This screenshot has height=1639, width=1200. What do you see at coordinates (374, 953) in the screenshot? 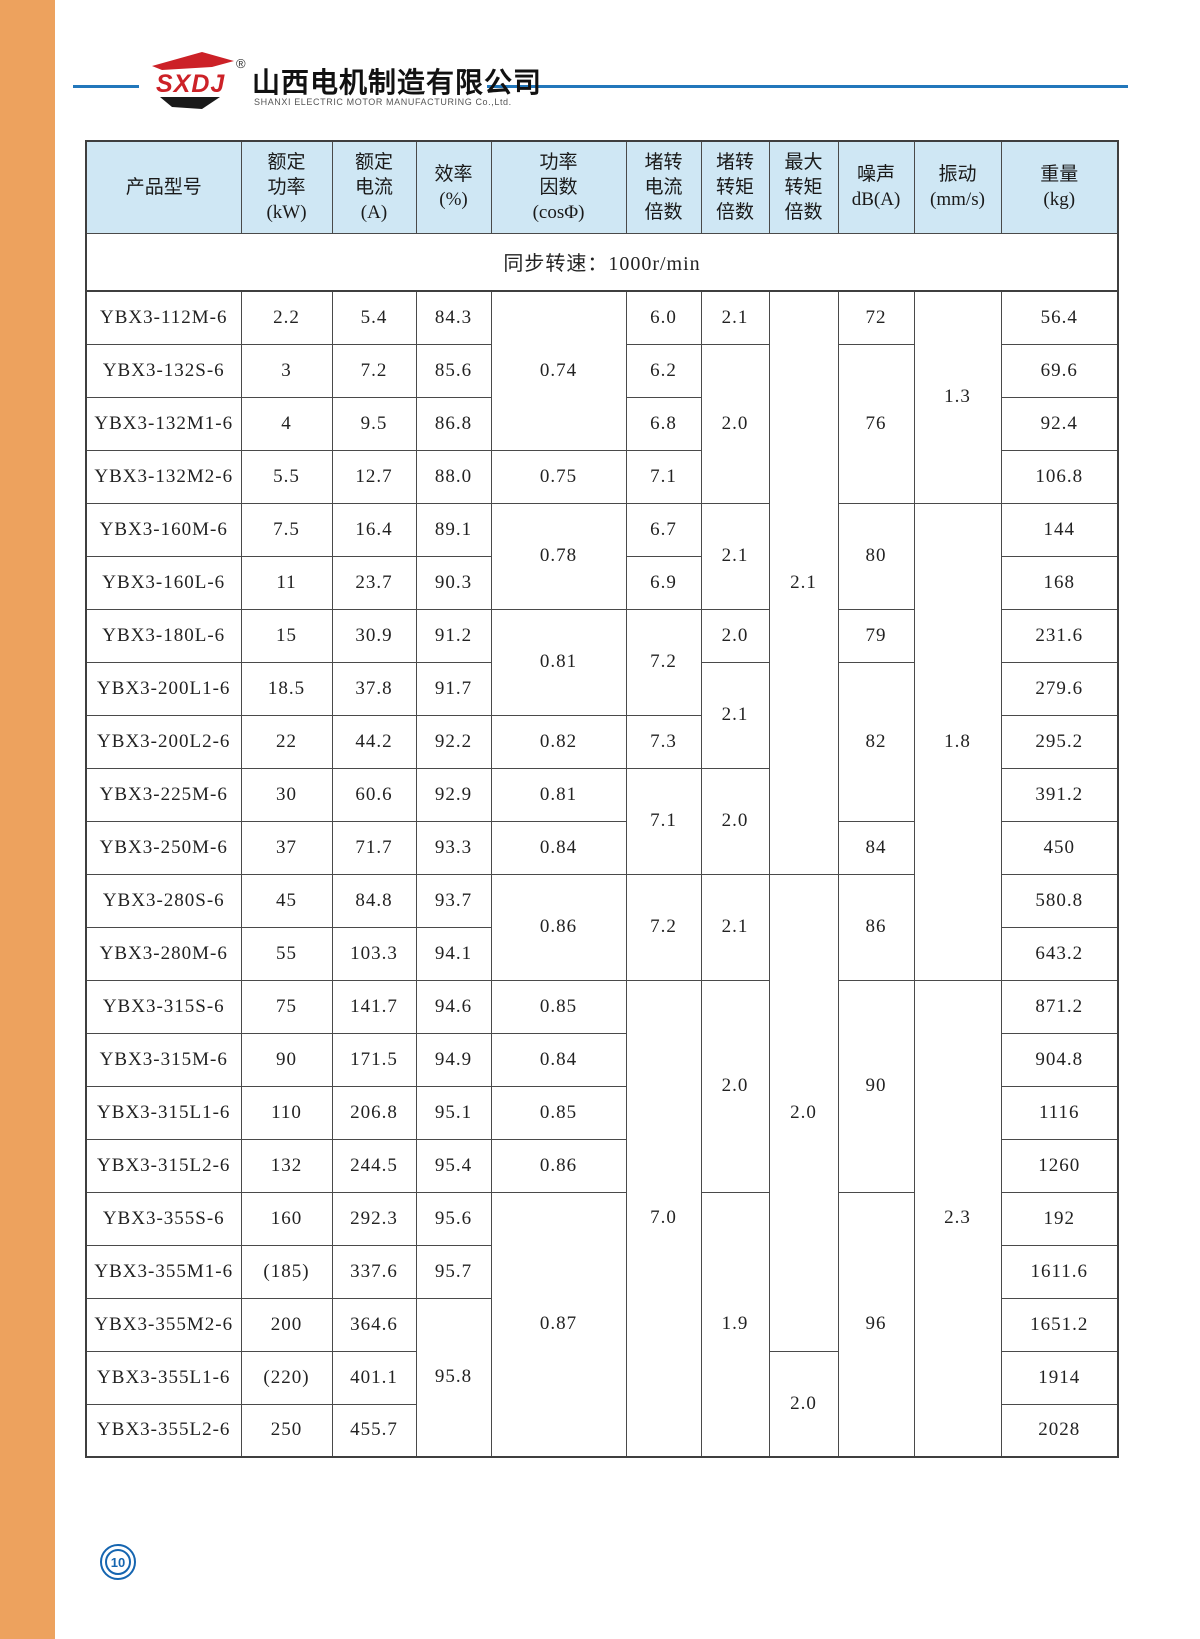
I see `cell-rated-current: 103.3` at bounding box center [374, 953].